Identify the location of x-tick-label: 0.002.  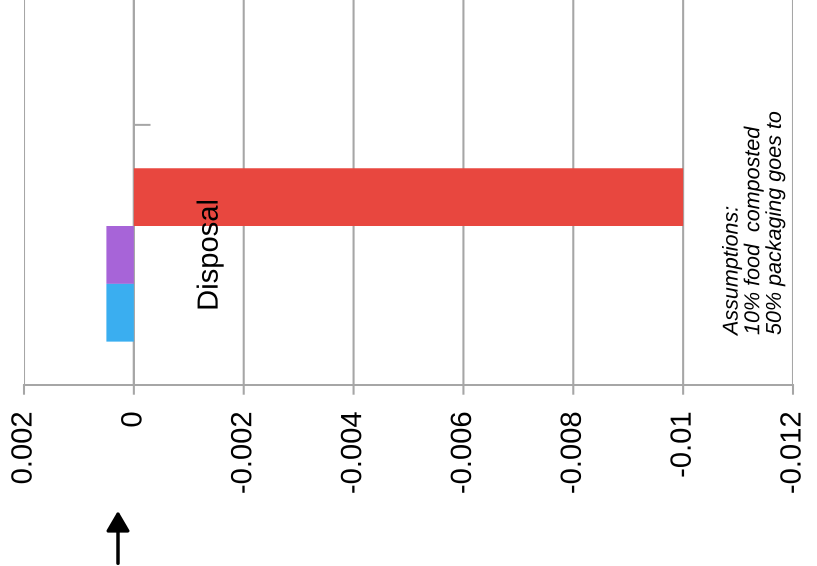
(21, 448).